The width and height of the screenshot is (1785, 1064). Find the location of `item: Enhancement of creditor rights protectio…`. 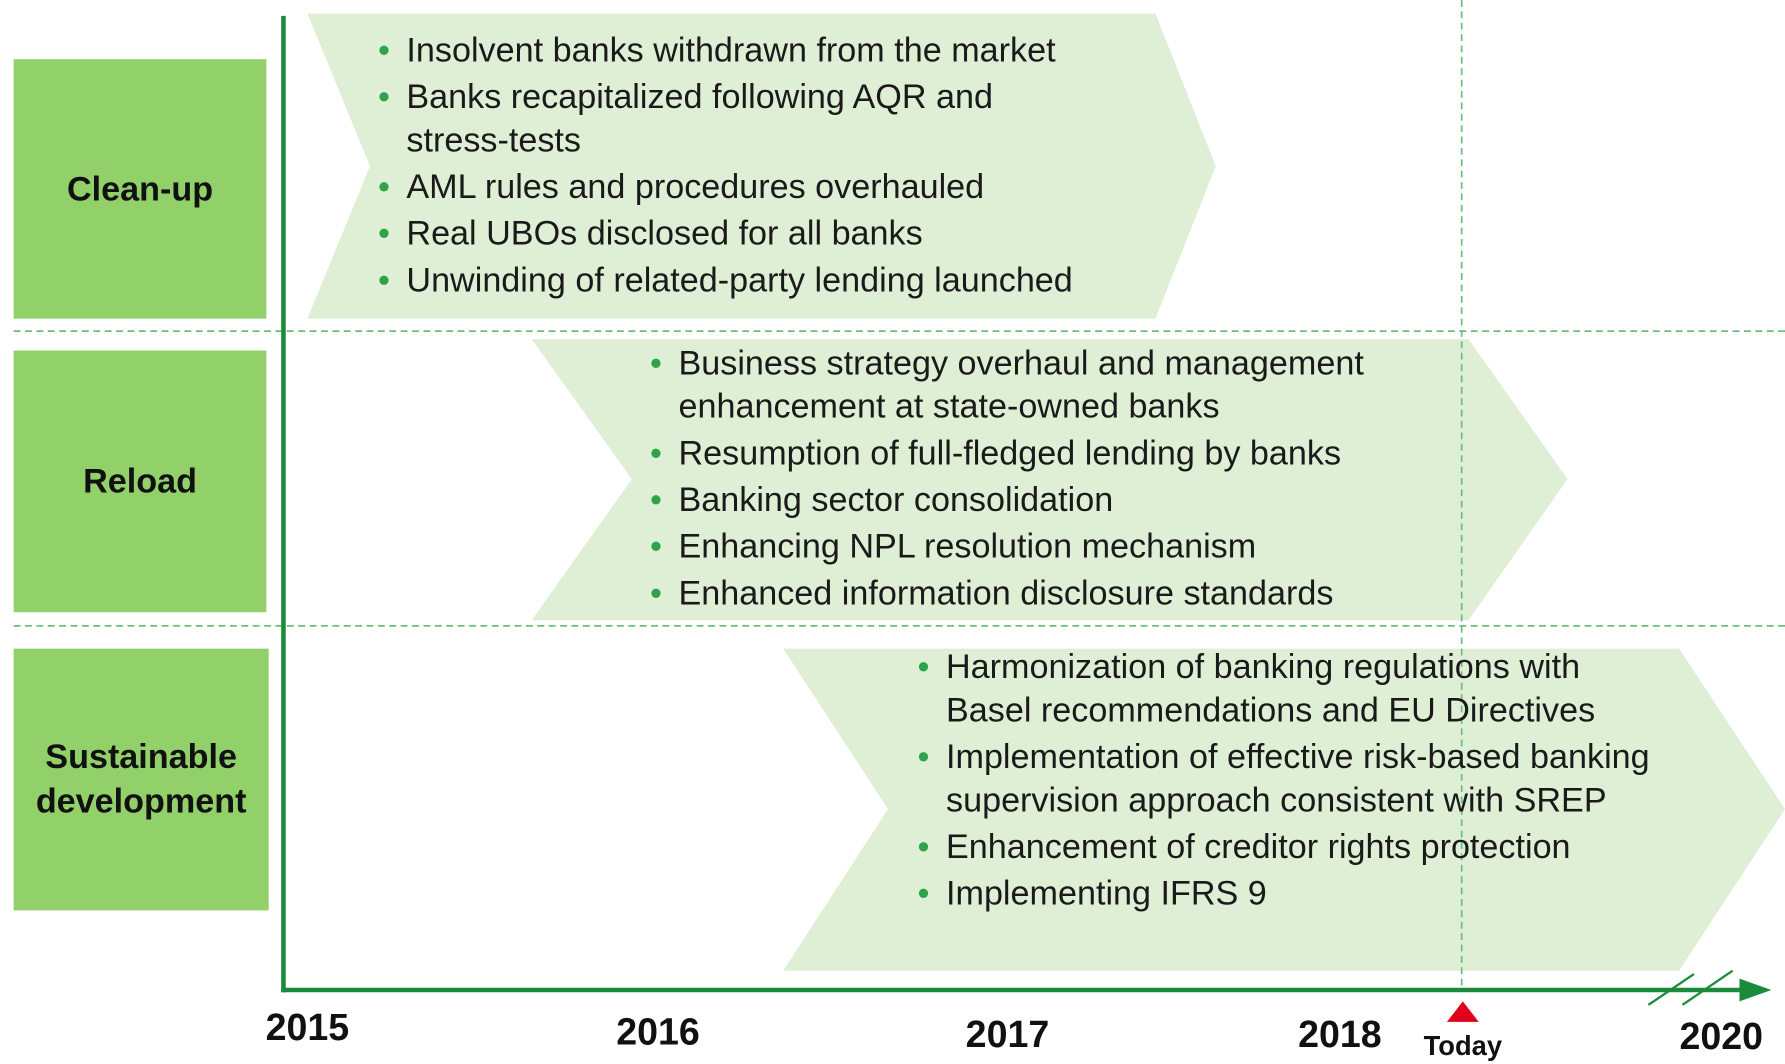

item: Enhancement of creditor rights protectio… is located at coordinates (1291, 847).